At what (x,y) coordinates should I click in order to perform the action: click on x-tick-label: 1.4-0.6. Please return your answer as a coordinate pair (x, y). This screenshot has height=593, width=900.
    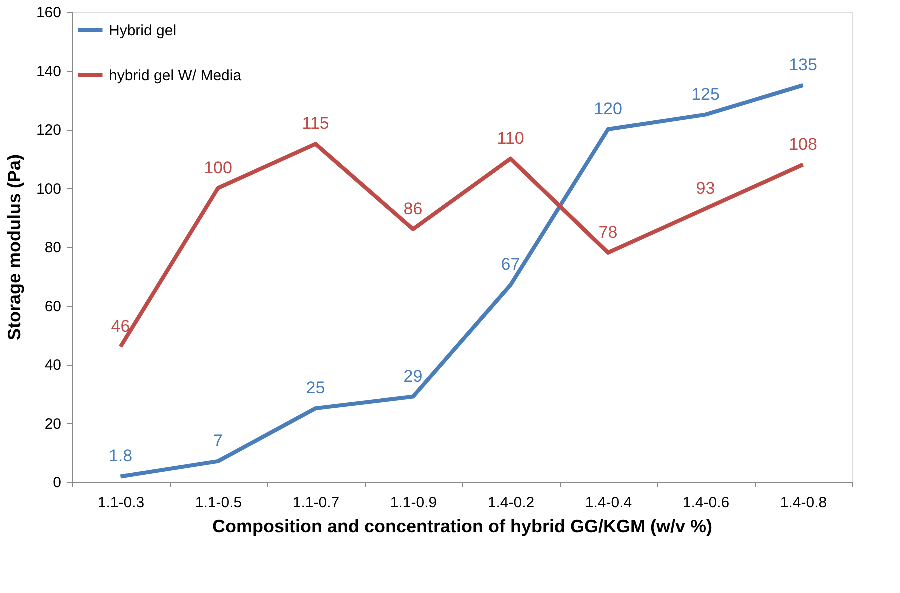
    Looking at the image, I should click on (706, 503).